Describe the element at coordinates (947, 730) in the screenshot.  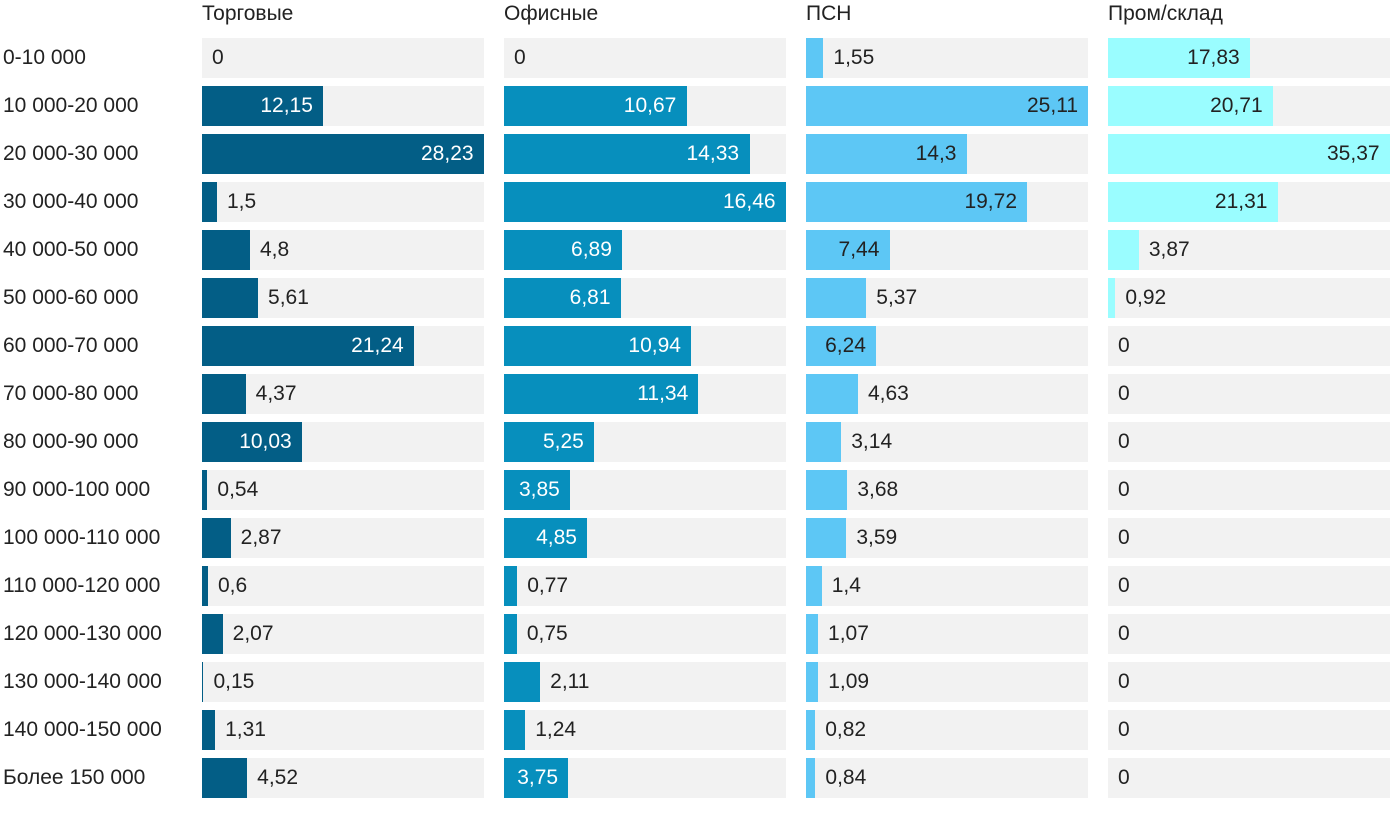
I see `bar-track: 0,82` at that location.